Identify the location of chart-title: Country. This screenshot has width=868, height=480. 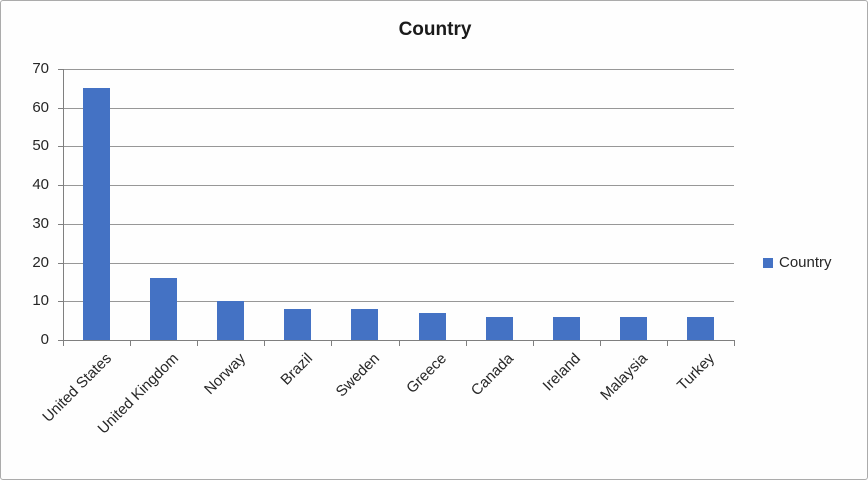
(435, 29).